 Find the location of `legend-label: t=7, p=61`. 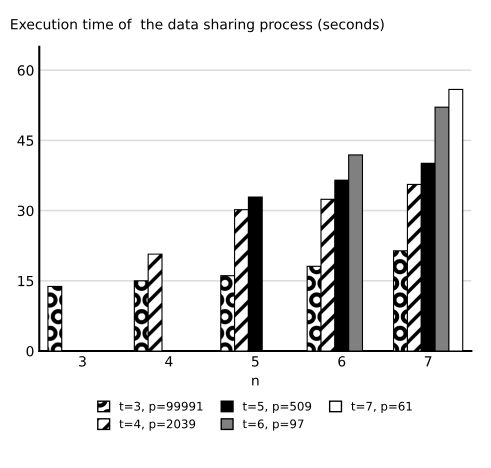

legend-label: t=7, p=61 is located at coordinates (381, 407).